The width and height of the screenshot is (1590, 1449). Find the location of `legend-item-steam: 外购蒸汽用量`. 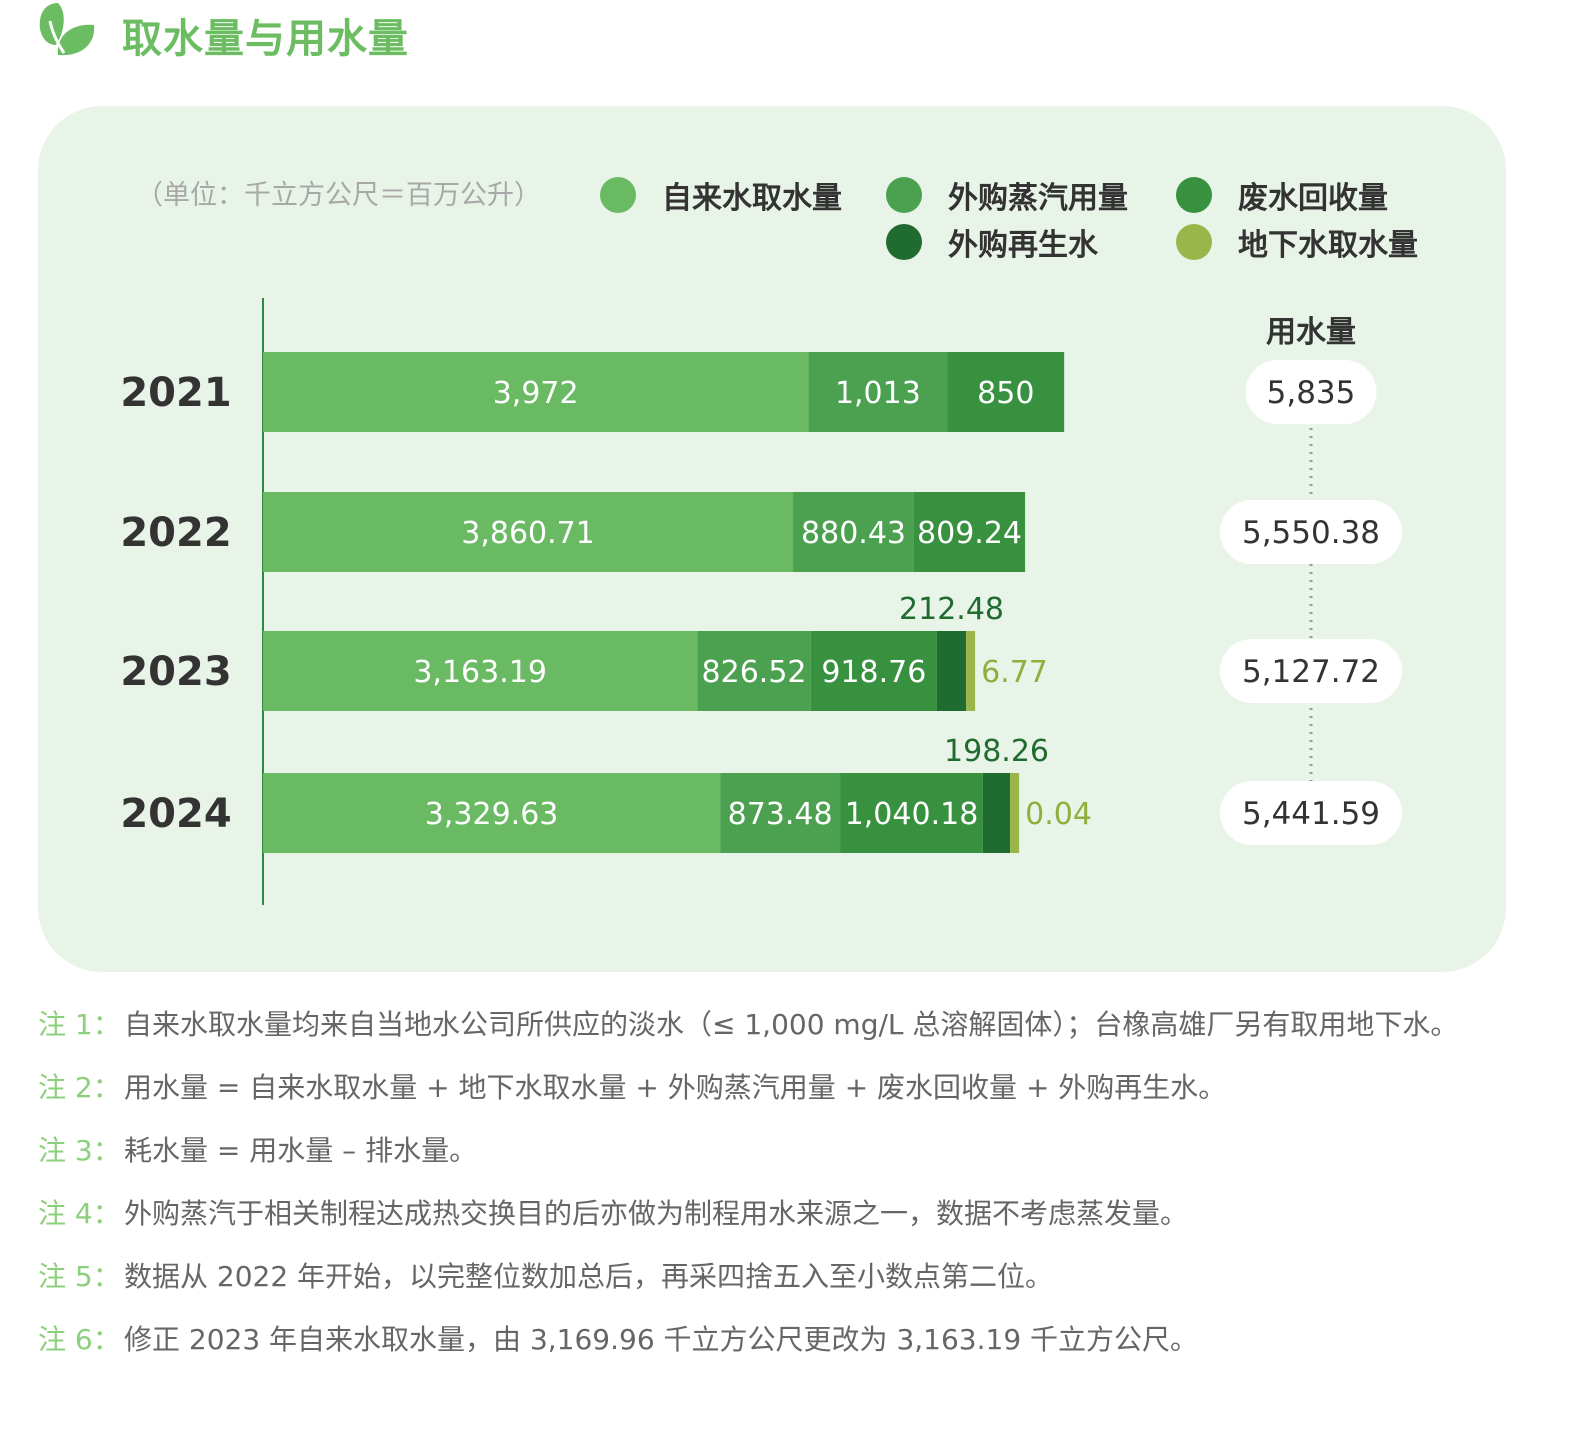

legend-item-steam: 外购蒸汽用量 is located at coordinates (1007, 195).